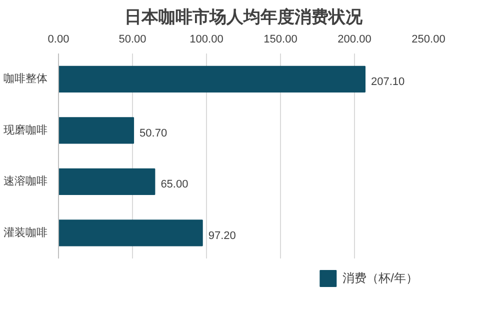 The width and height of the screenshot is (477, 332). Describe the element at coordinates (174, 184) in the screenshot. I see `data-label: 65.00` at that location.